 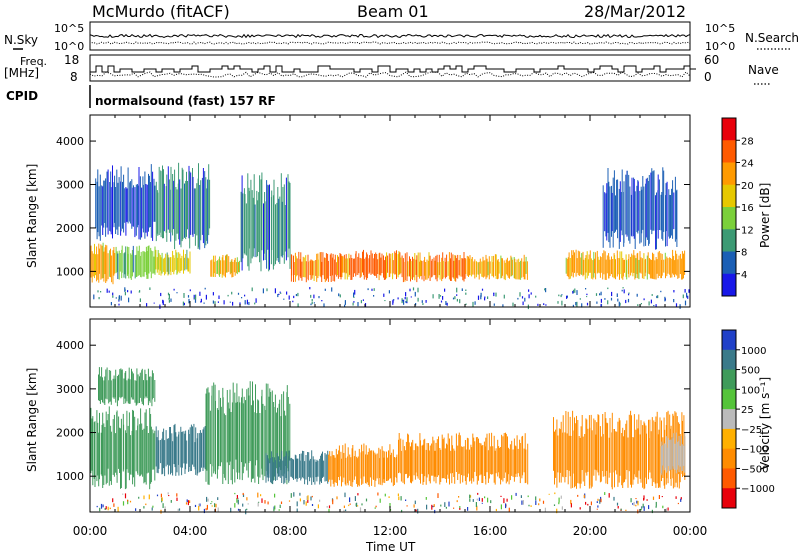 What do you see at coordinates (390, 74) in the screenshot?
I see `nave-trace` at bounding box center [390, 74].